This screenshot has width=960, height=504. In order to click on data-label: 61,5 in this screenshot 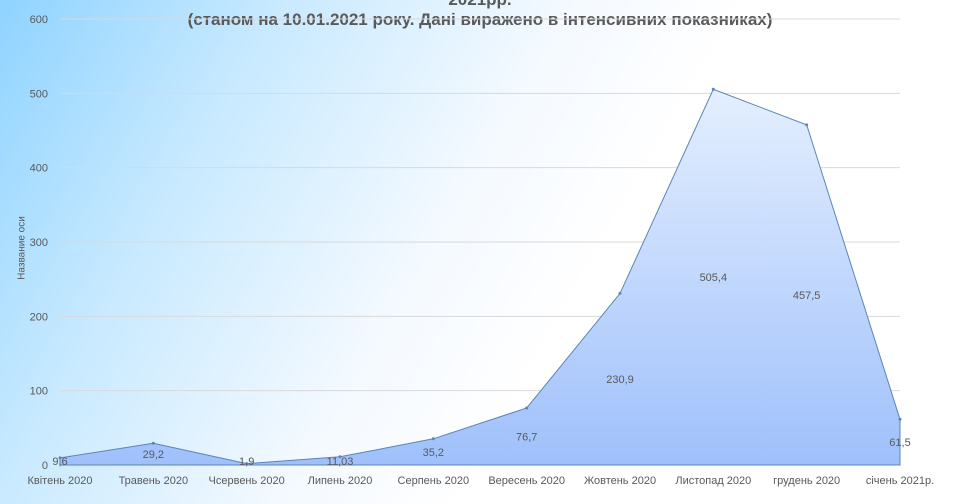, I will do `click(899, 443)`.